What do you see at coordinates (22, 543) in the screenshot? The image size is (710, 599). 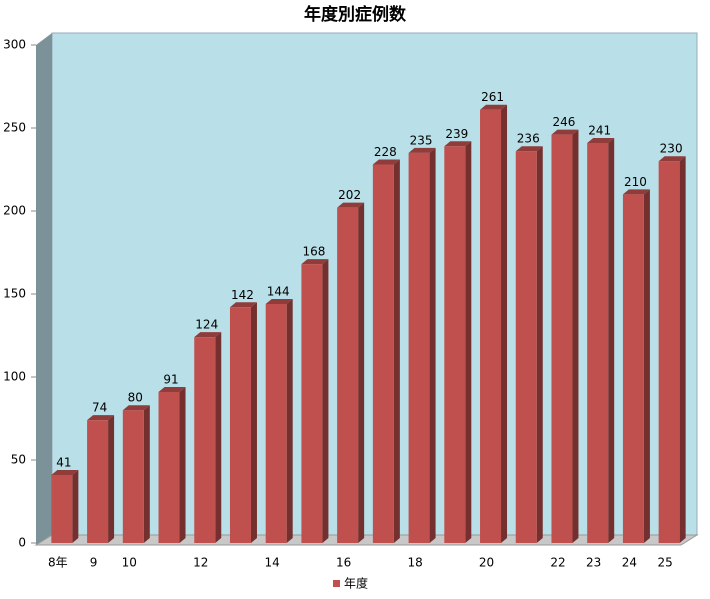 I see `y-tick-label: 0` at bounding box center [22, 543].